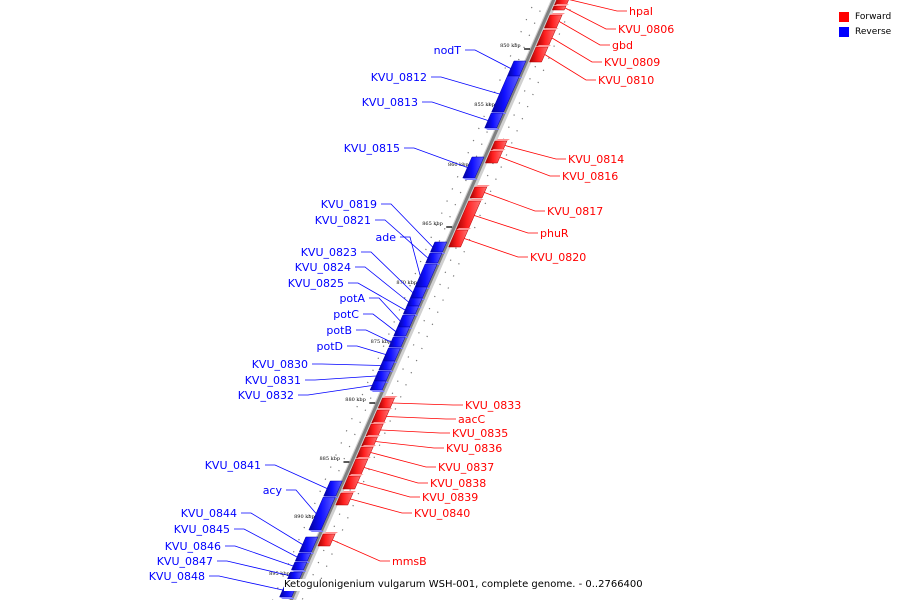 This screenshot has width=900, height=600. Describe the element at coordinates (193, 546) in the screenshot. I see `gene-label-kvu-0846: KVU_0846` at that location.